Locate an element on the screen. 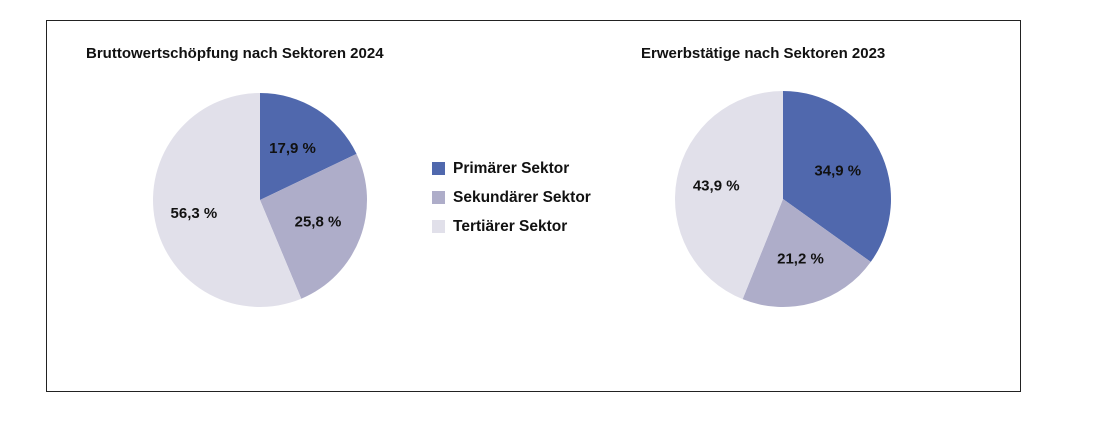  pie-chart-employed-persons: 34,9 % 21,2 % 43,9 % is located at coordinates (783, 199).